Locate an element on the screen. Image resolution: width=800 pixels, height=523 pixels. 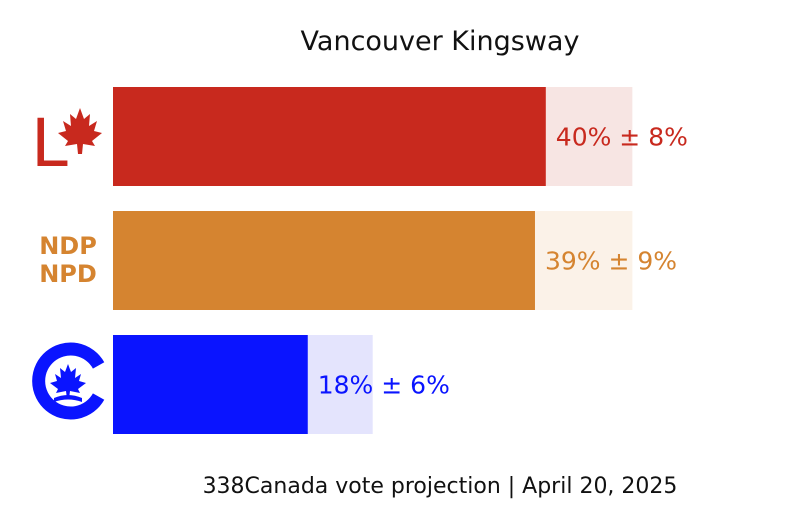
chart-title: Vancouver Kingsway is located at coordinates (440, 41).